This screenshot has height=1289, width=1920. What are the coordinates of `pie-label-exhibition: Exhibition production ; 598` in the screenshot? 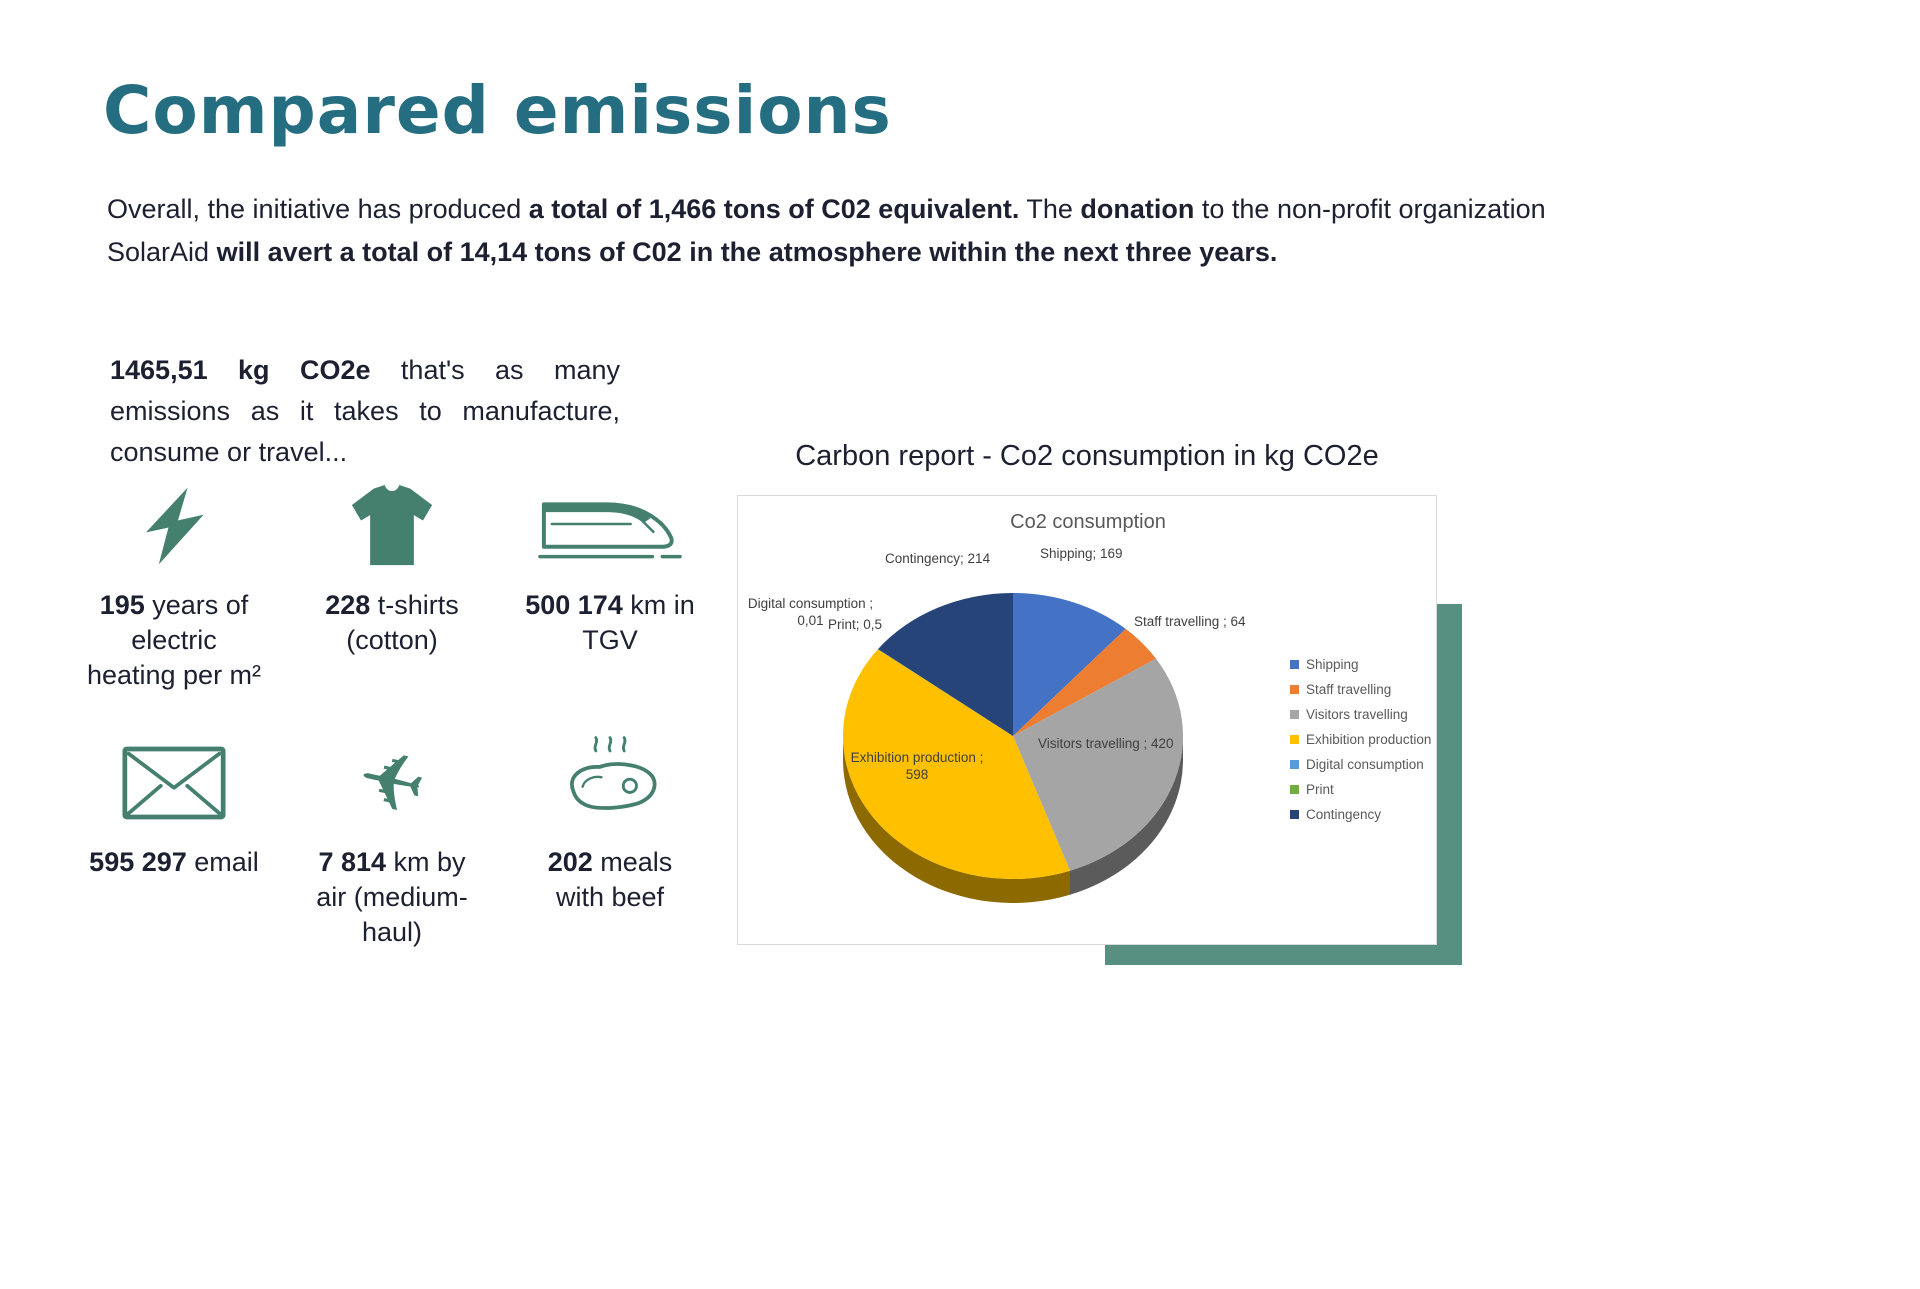 It's located at (917, 766).